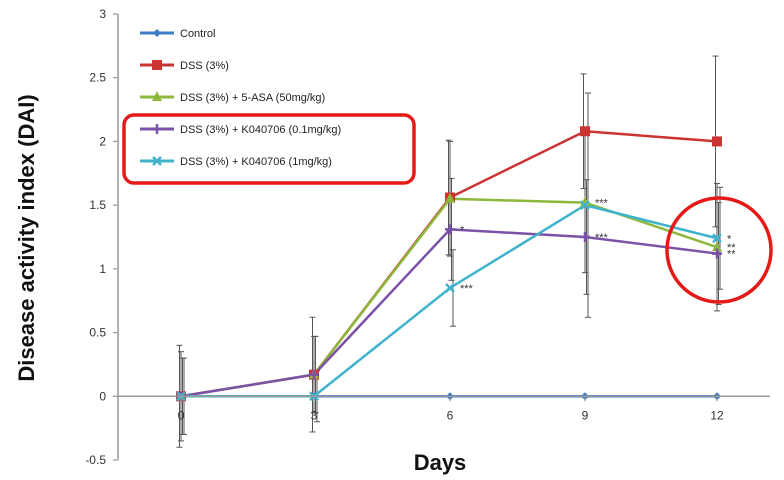 This screenshot has width=784, height=480. I want to click on y-tick-label: 3, so click(102, 14).